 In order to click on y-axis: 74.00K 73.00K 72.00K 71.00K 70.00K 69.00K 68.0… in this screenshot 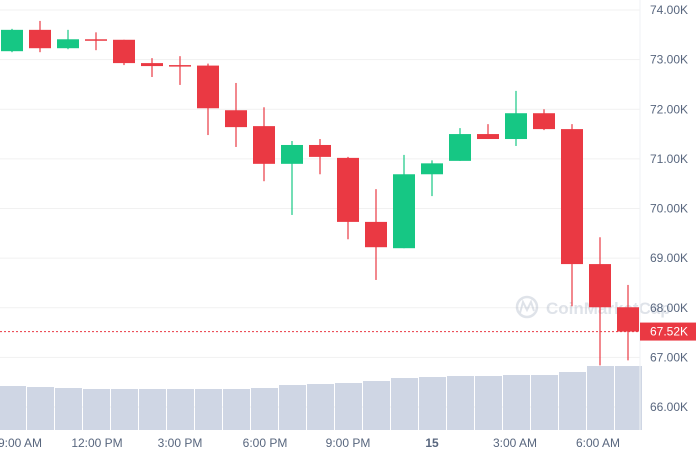, I will do `click(669, 208)`.